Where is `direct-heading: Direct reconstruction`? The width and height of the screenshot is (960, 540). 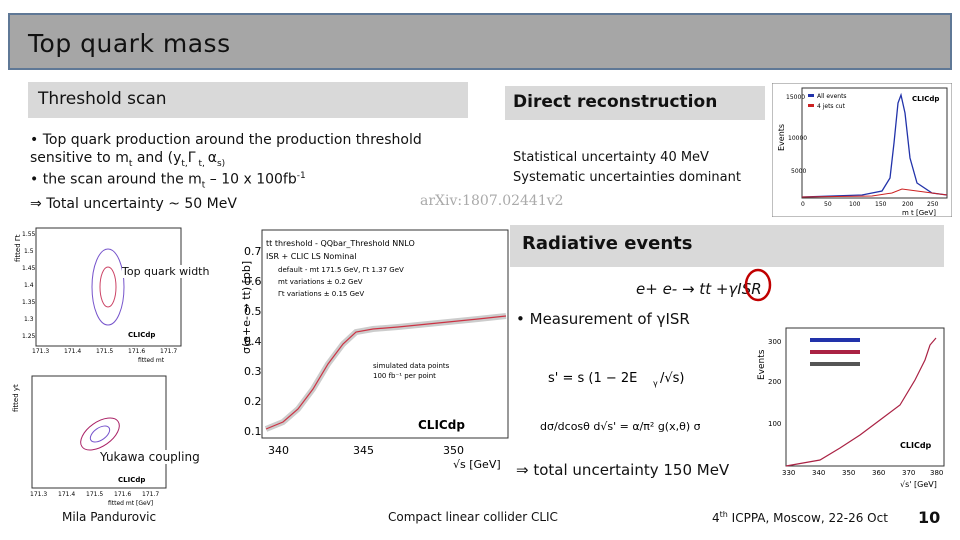
direct-heading: Direct reconstruction is located at coordinates (615, 102).